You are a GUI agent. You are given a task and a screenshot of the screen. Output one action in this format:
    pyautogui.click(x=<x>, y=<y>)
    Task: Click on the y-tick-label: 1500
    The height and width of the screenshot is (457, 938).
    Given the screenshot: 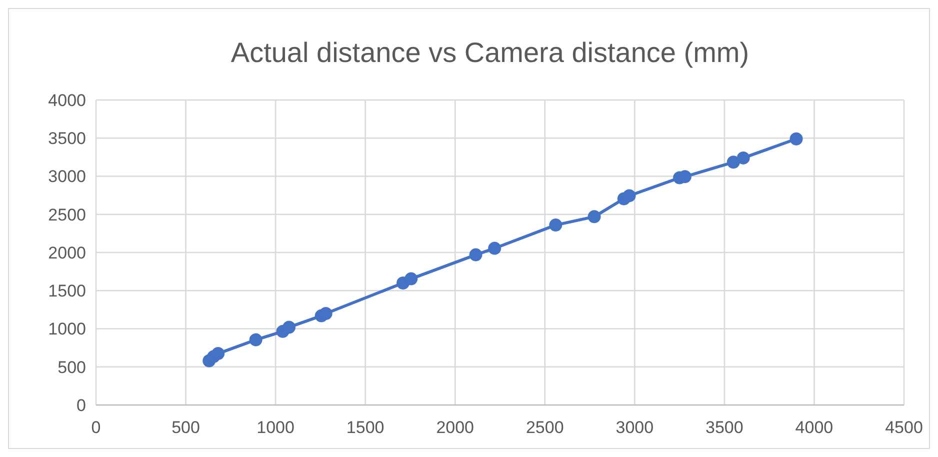 What is the action you would take?
    pyautogui.click(x=67, y=291)
    